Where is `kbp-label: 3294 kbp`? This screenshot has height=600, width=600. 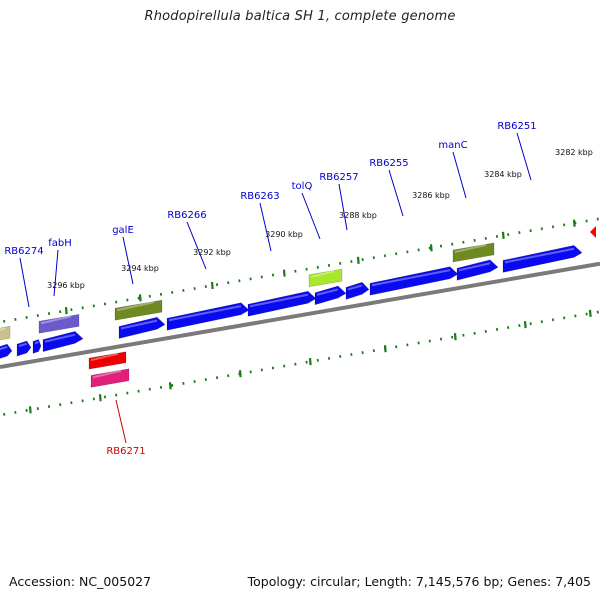 kbp-label: 3294 kbp is located at coordinates (140, 268).